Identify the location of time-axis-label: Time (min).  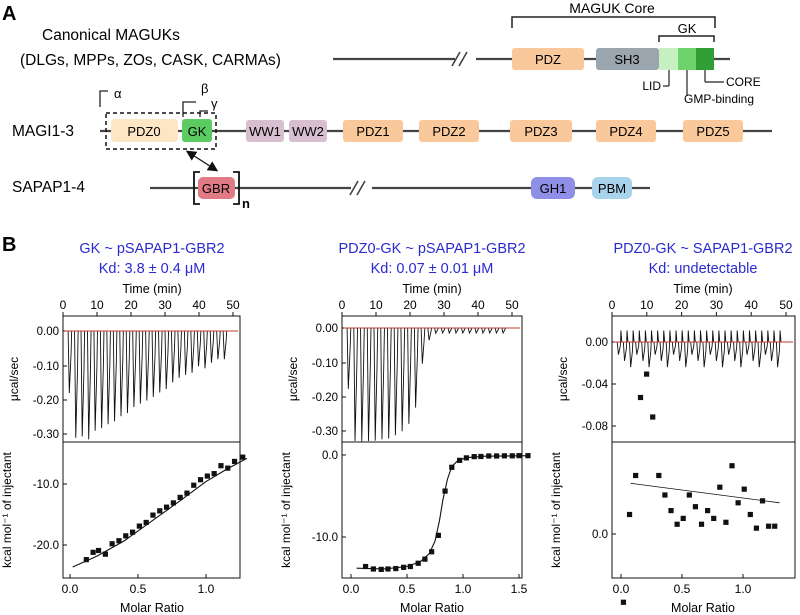
(151, 289).